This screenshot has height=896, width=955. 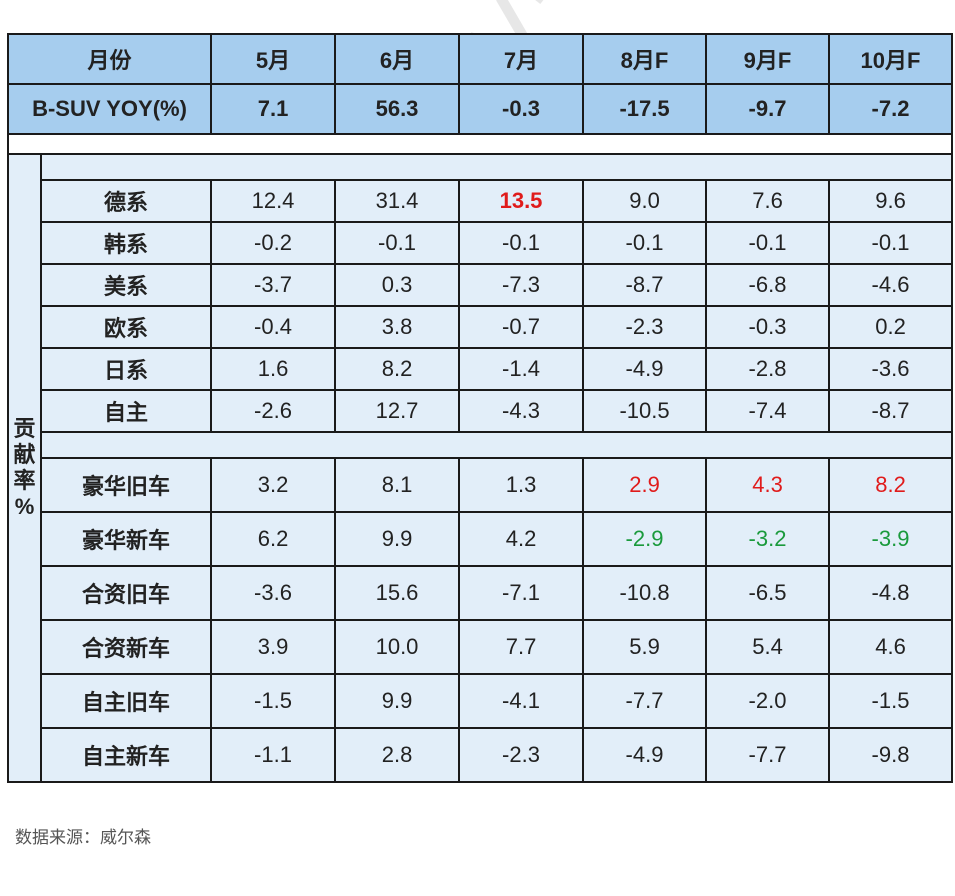 I want to click on value-cell: 0.3, so click(x=397, y=285).